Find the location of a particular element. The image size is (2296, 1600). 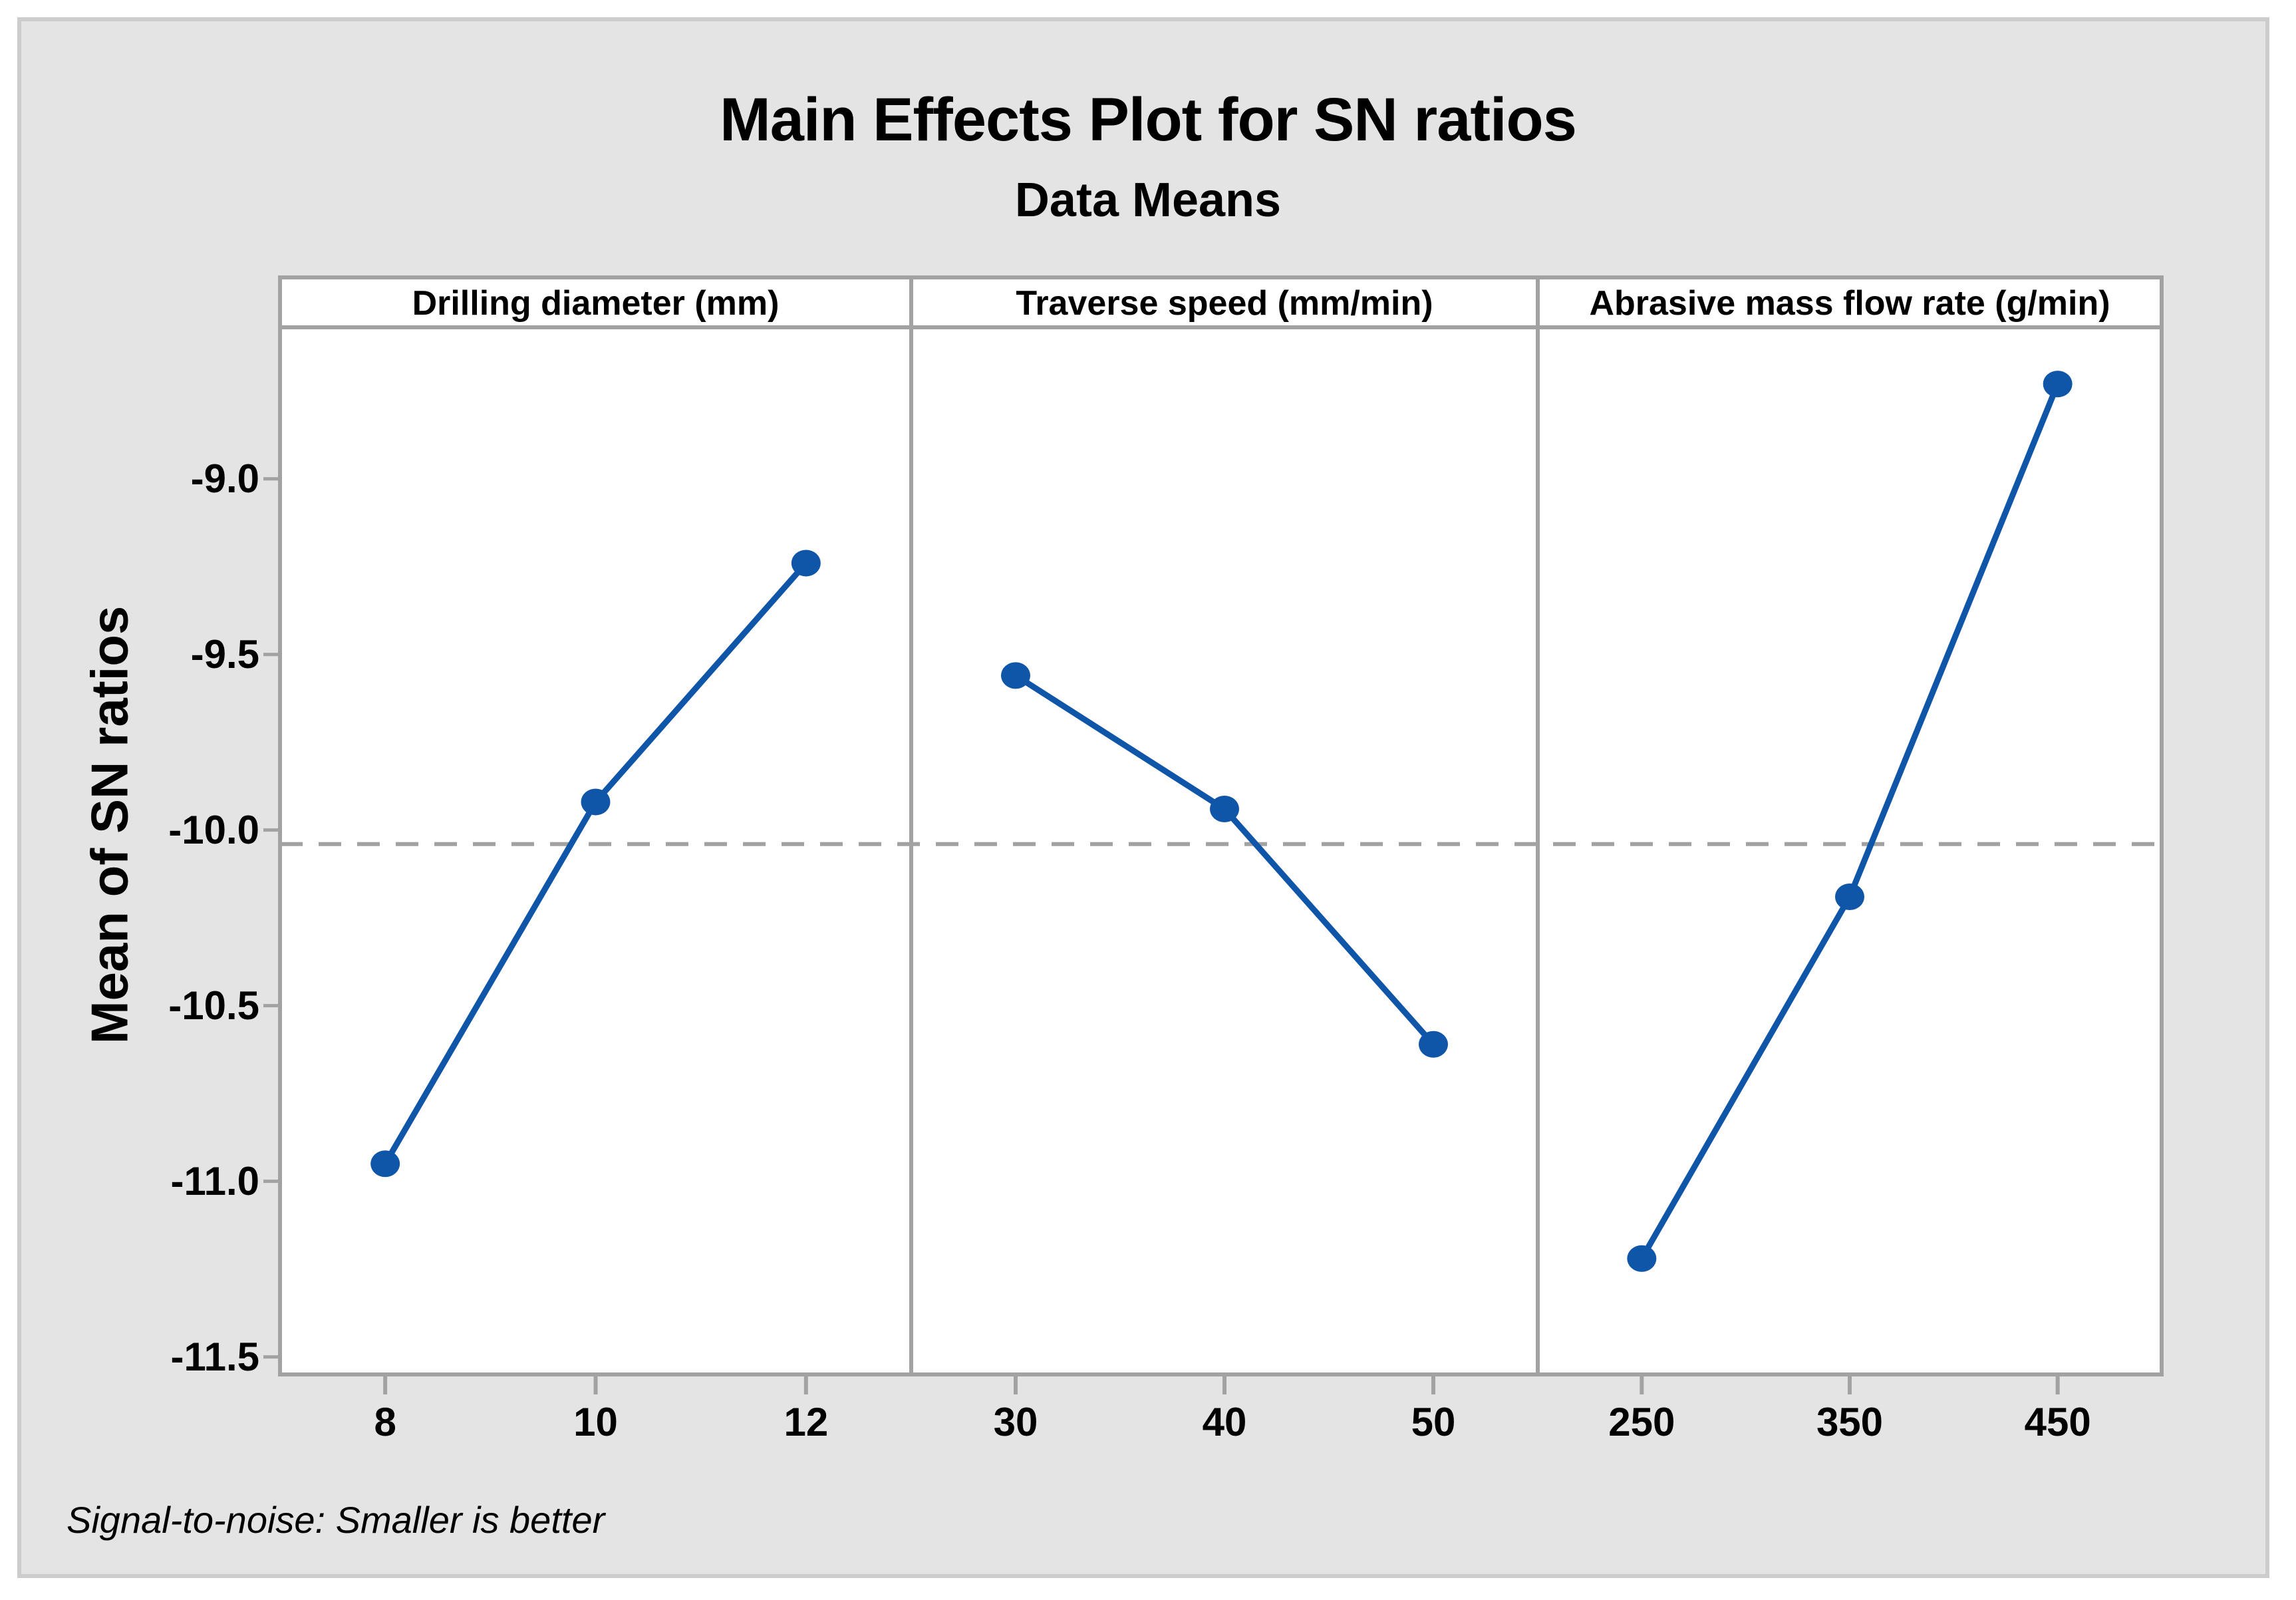

y-tick-label: -10.0 is located at coordinates (213, 830).